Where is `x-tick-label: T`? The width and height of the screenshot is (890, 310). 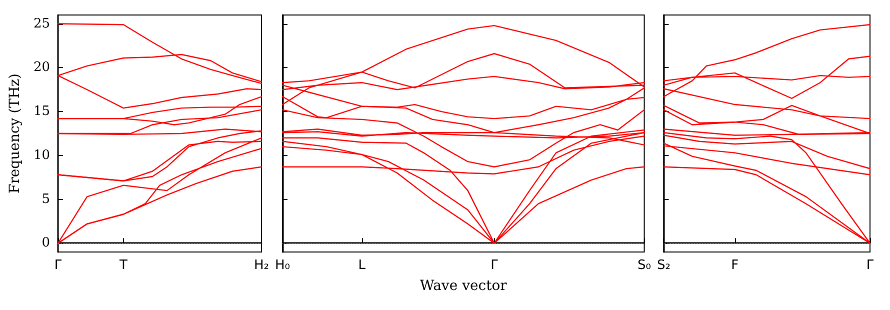
x-tick-label: T is located at coordinates (123, 265).